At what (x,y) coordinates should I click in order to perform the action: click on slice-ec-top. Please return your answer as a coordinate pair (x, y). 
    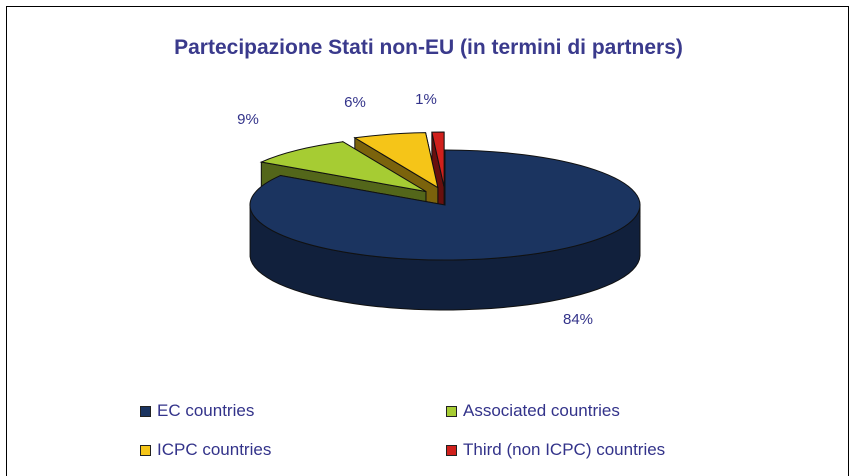
    Looking at the image, I should click on (445, 205).